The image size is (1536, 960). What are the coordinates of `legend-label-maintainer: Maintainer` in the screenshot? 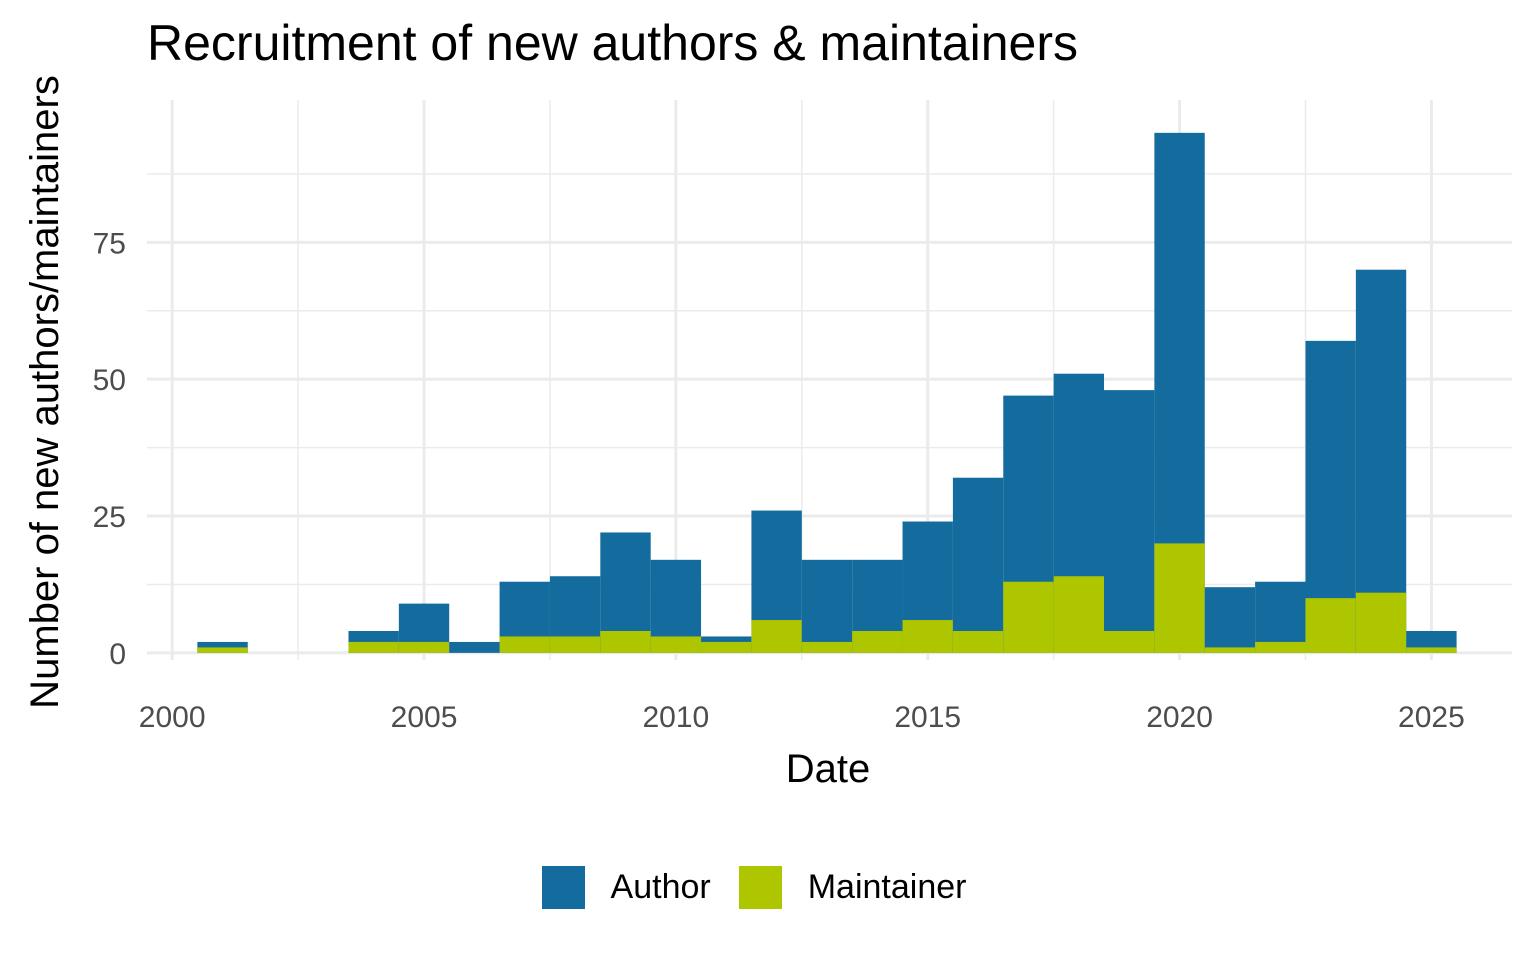 It's located at (887, 887).